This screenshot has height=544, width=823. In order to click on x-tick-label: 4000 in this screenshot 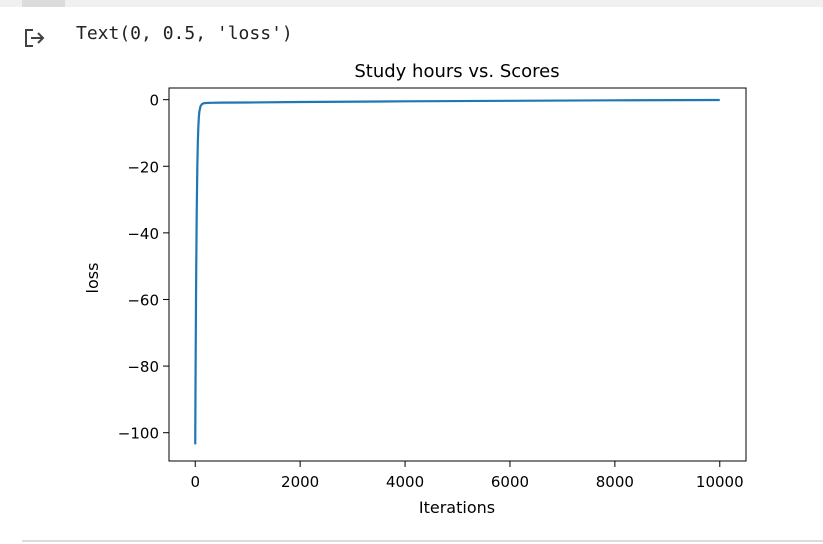, I will do `click(405, 482)`.